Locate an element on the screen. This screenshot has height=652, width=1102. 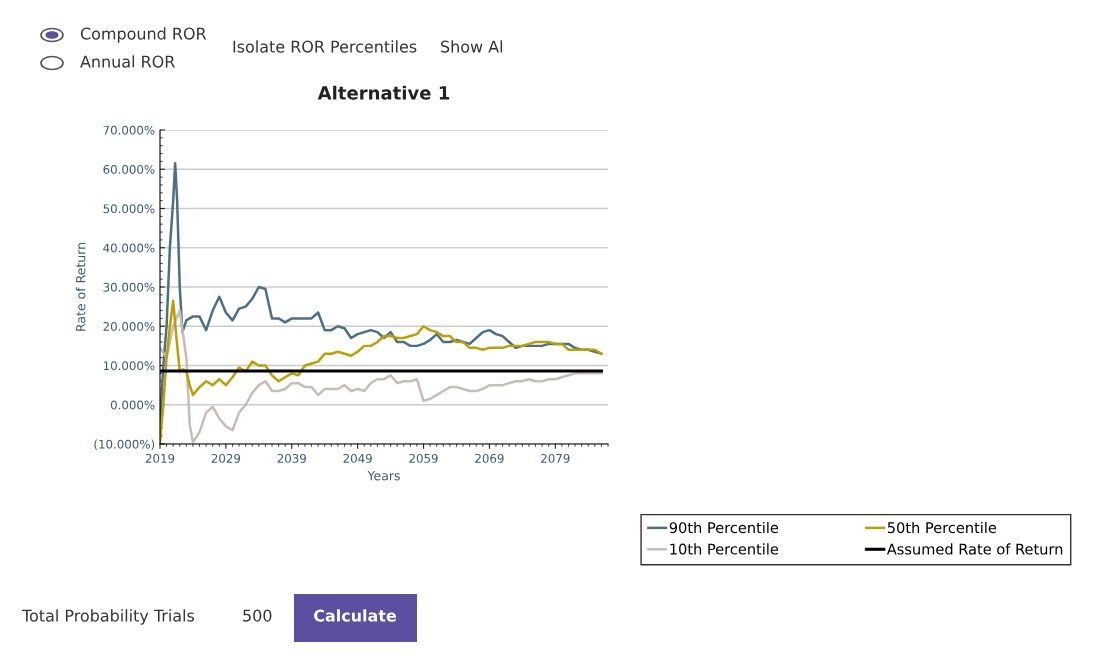
y-tick-label: 70.000% is located at coordinates (129, 130).